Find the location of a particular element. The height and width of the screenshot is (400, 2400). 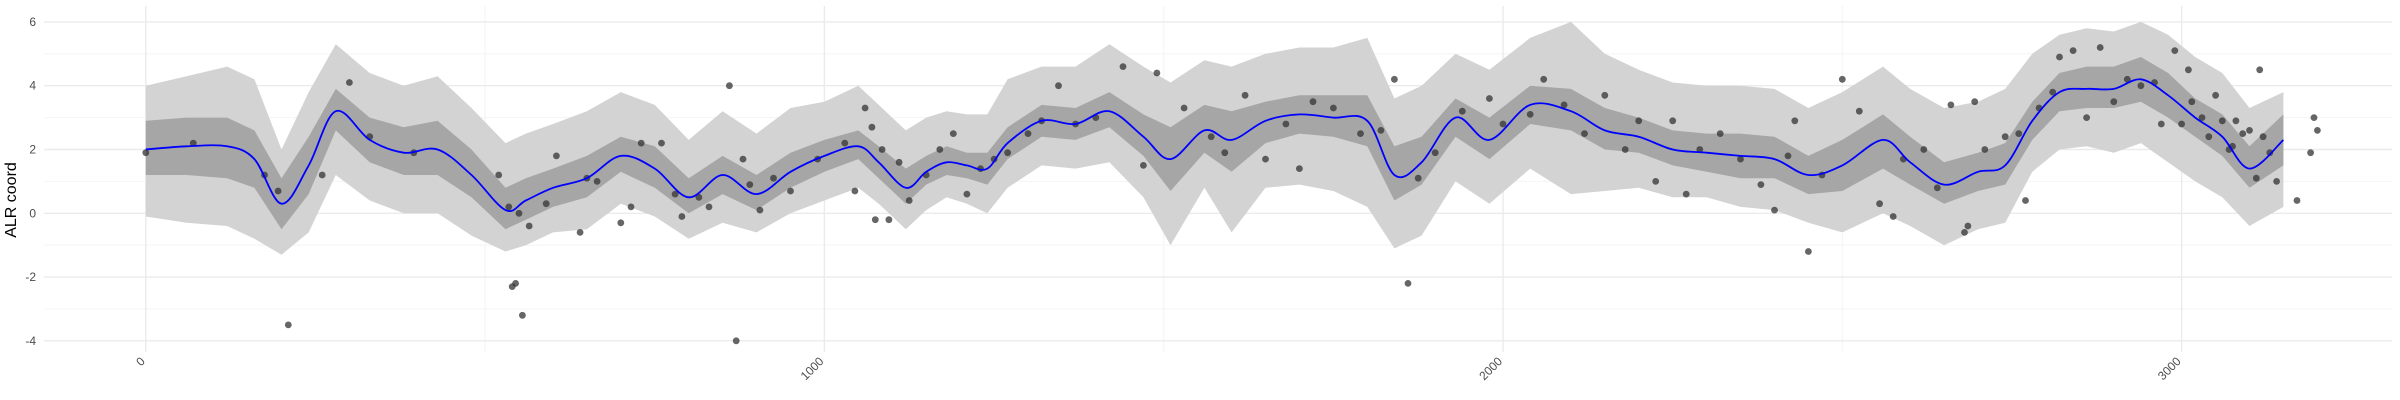

y-tick-label: 4 is located at coordinates (32, 86).